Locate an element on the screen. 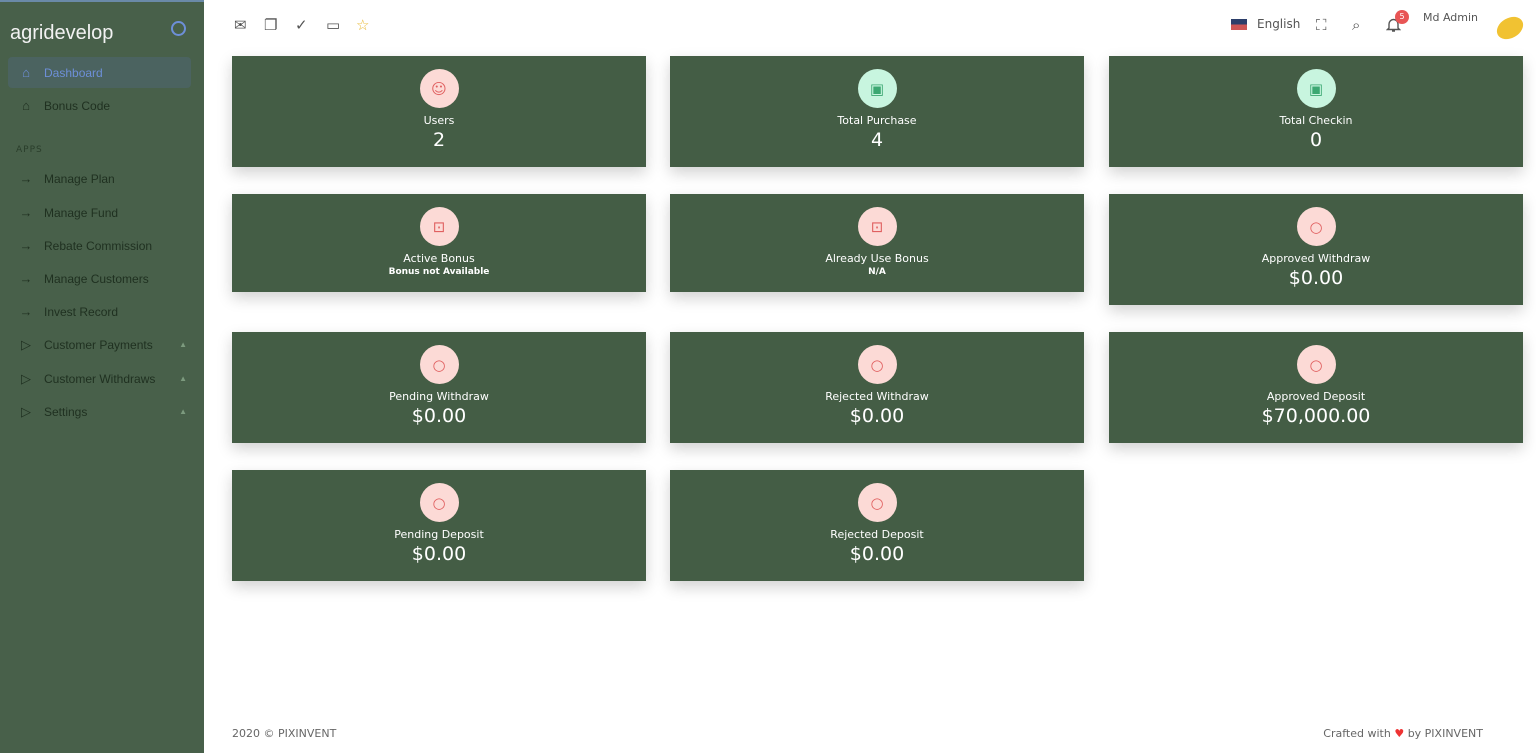 Image resolution: width=1536 pixels, height=753 pixels. card-label: Pending Deposit is located at coordinates (439, 534).